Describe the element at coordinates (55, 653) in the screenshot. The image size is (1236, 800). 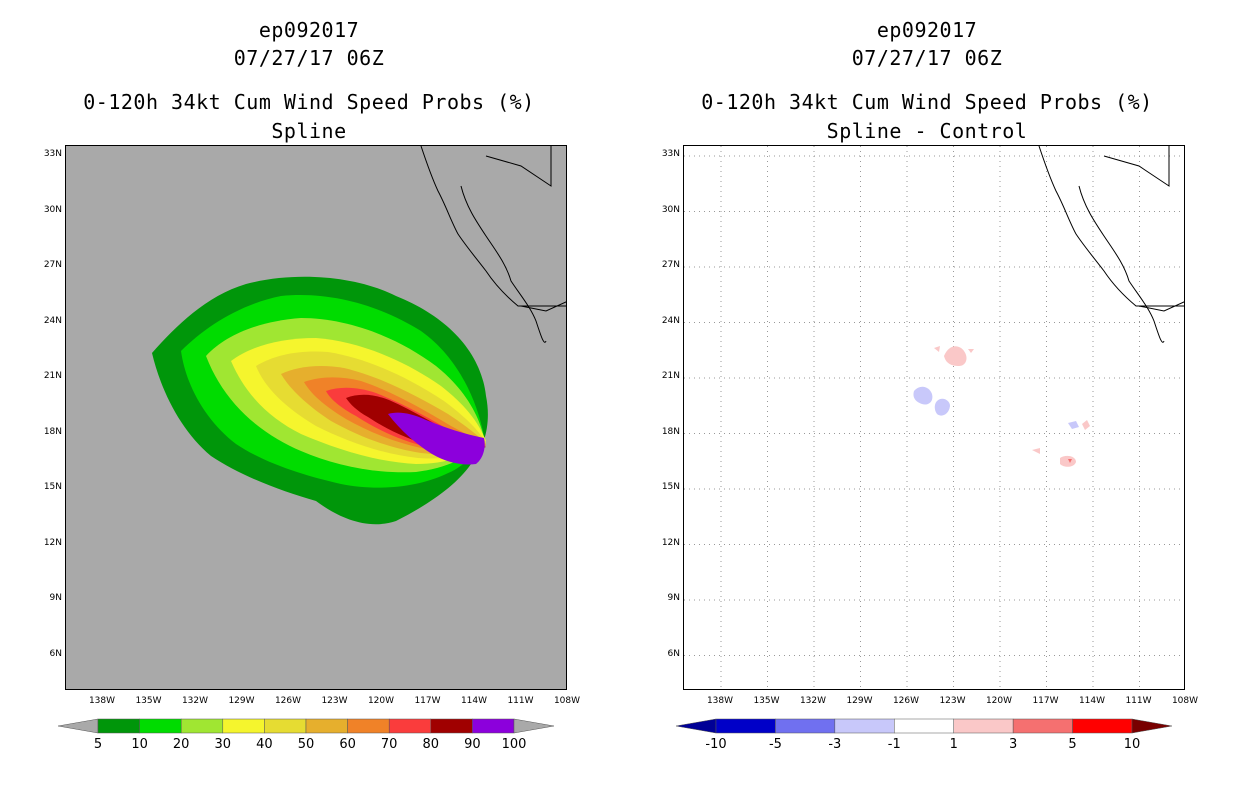
I see `left-lat-label: 6N` at that location.